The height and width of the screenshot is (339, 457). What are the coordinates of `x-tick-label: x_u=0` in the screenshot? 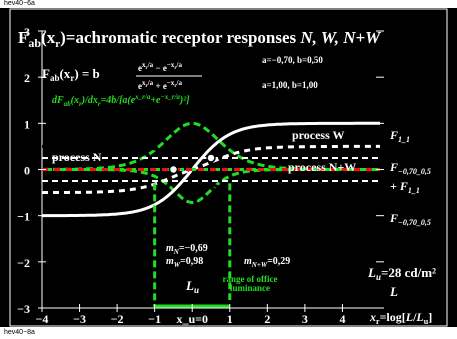 It's located at (192, 319).